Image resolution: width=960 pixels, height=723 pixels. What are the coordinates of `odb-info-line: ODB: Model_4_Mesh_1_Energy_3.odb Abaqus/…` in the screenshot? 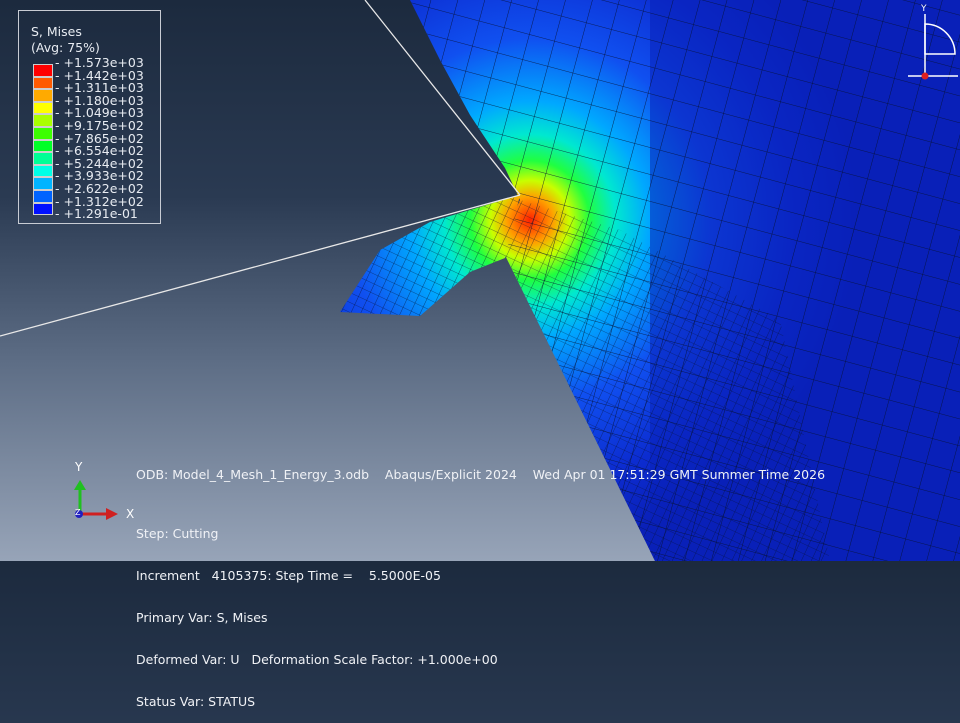 It's located at (481, 474).